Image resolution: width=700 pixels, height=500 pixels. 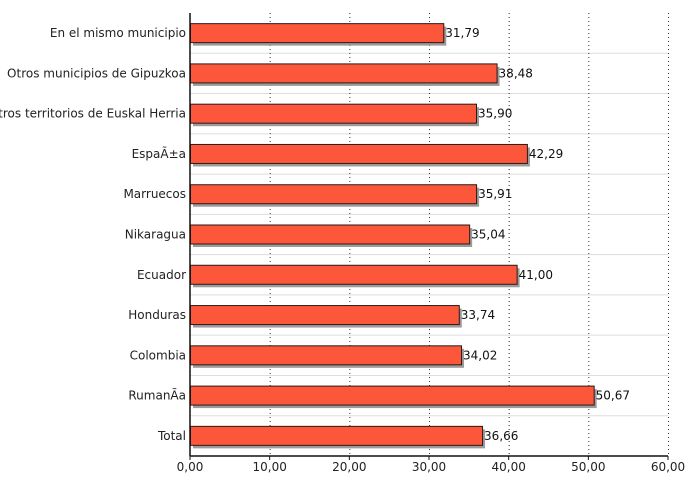 What do you see at coordinates (478, 315) in the screenshot?
I see `value-label: 33,74` at bounding box center [478, 315].